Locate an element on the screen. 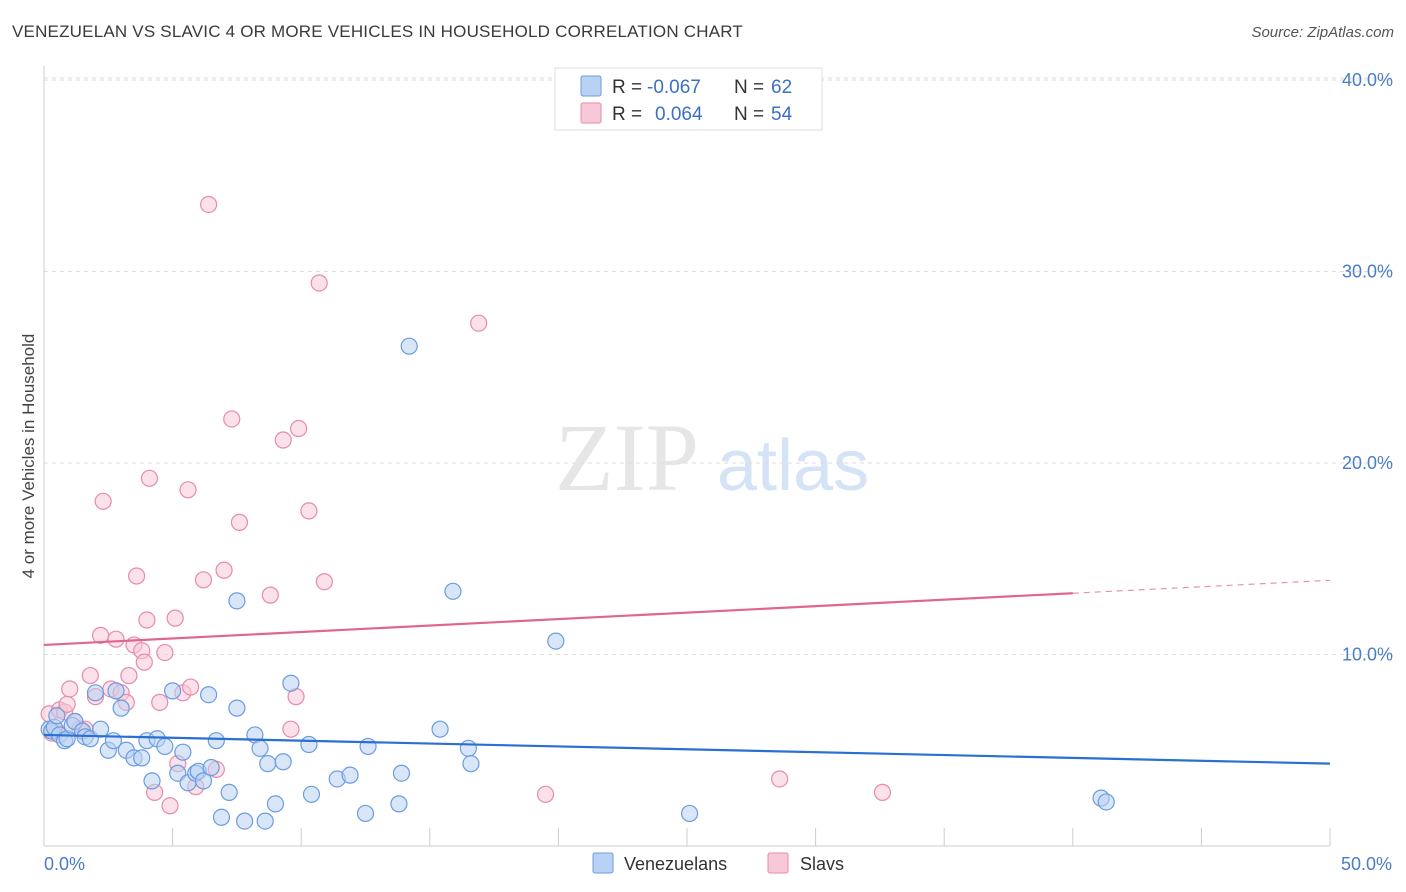 This screenshot has width=1406, height=892. x-tick-label-right: 50.0% is located at coordinates (1366, 864).